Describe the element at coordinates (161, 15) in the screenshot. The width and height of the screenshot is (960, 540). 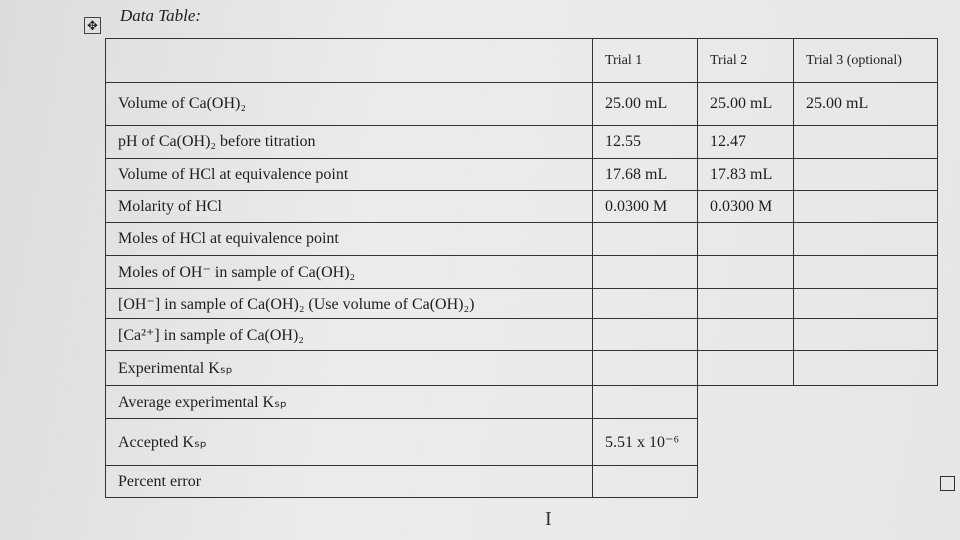
I see `table-title: Data Table:` at that location.